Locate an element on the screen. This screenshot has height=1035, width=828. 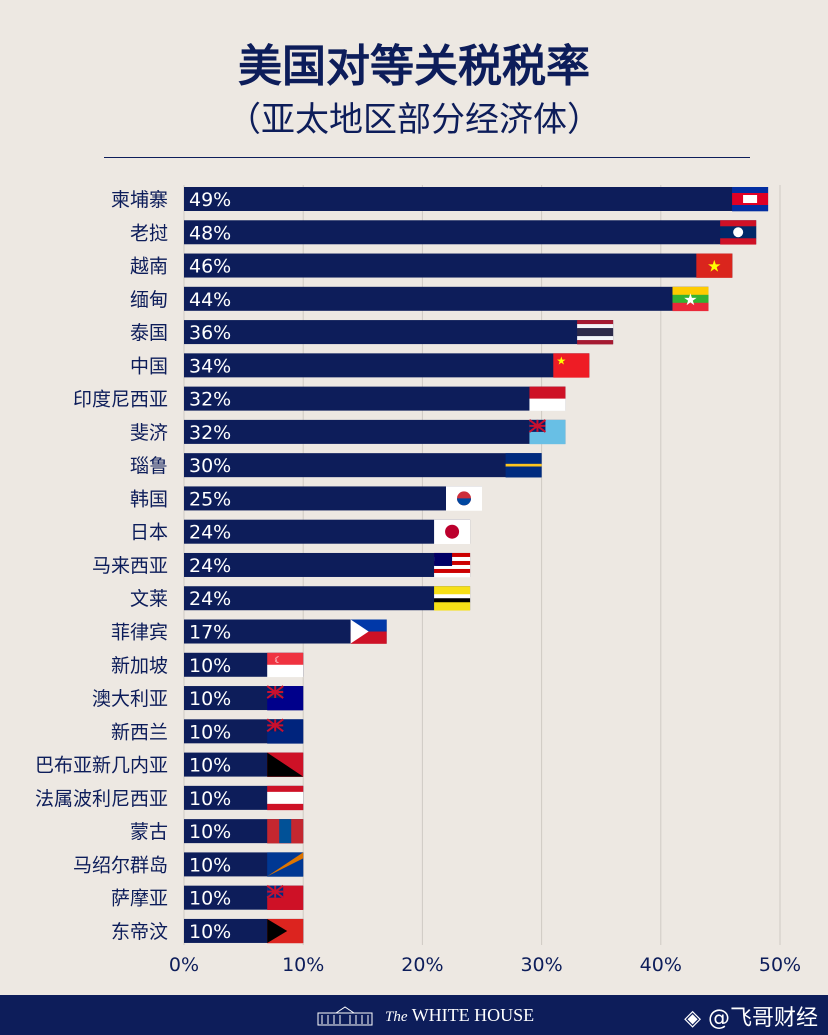
category-label: 老挝 is located at coordinates (149, 233).